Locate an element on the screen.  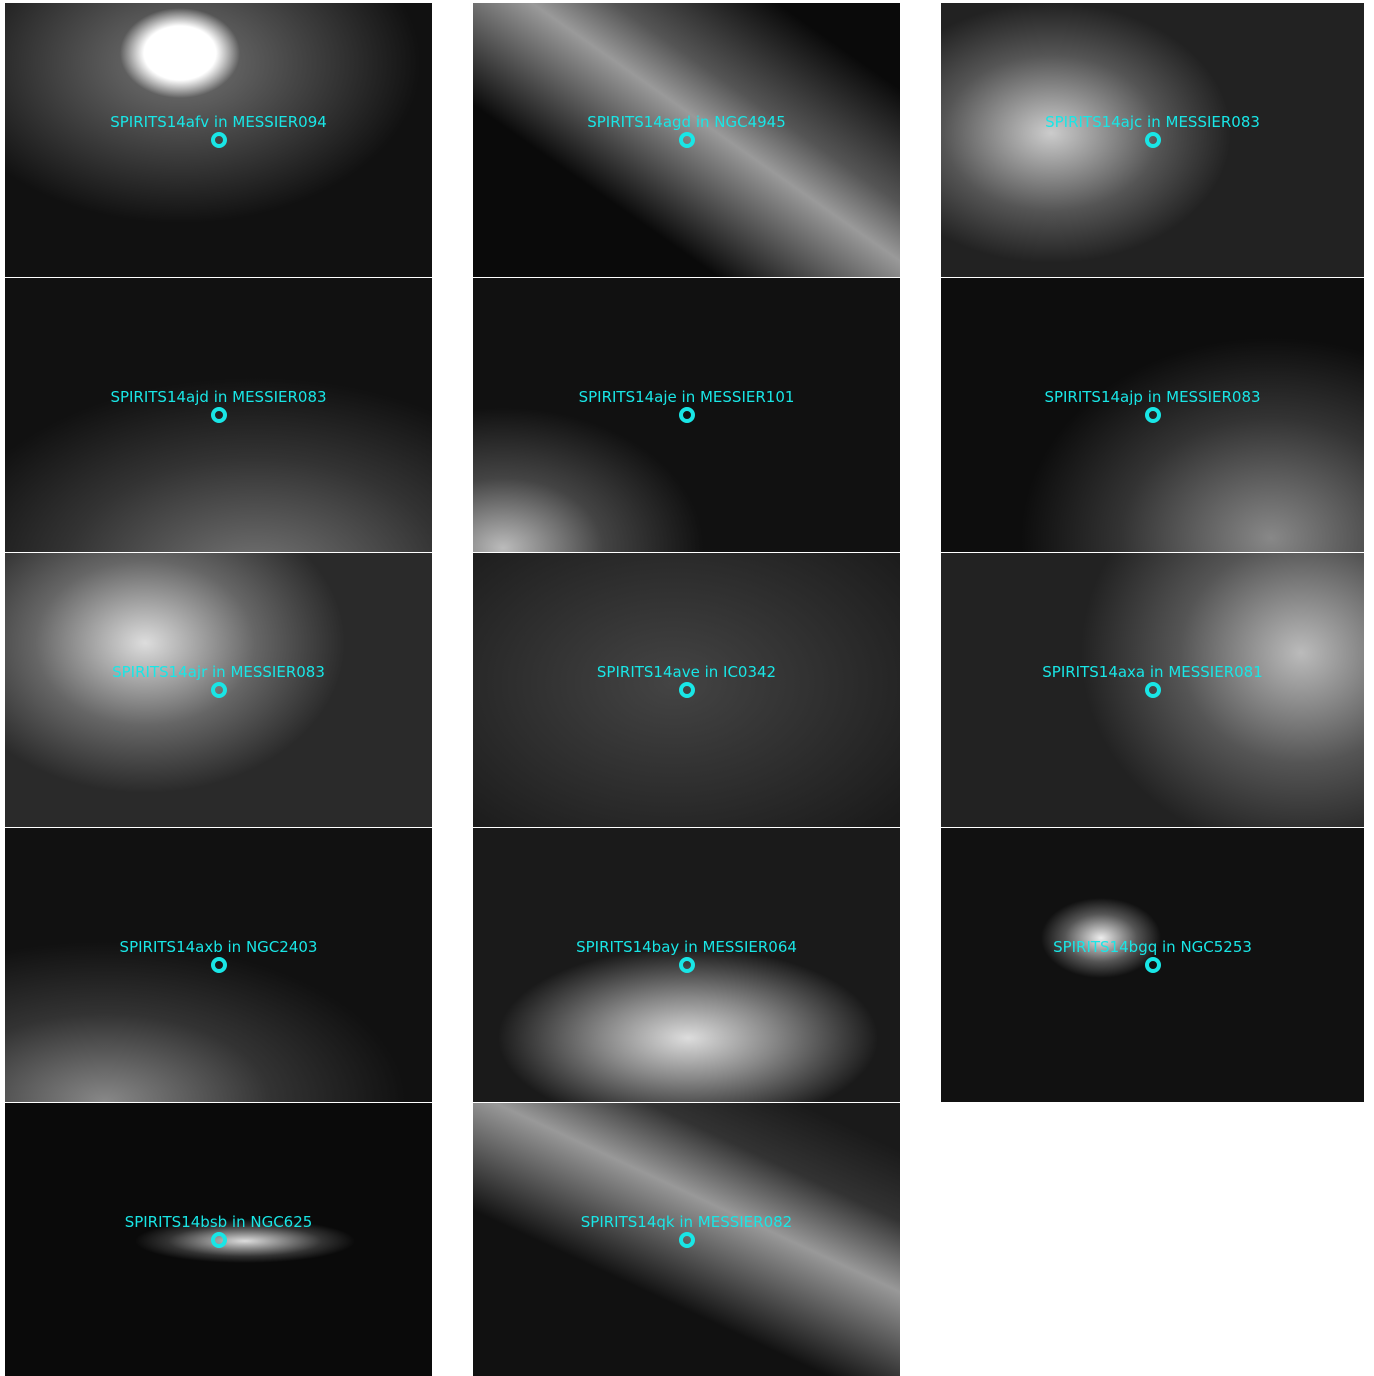
panel-label: SPIRITS14ajc in MESSIER083 is located at coordinates (1152, 122).